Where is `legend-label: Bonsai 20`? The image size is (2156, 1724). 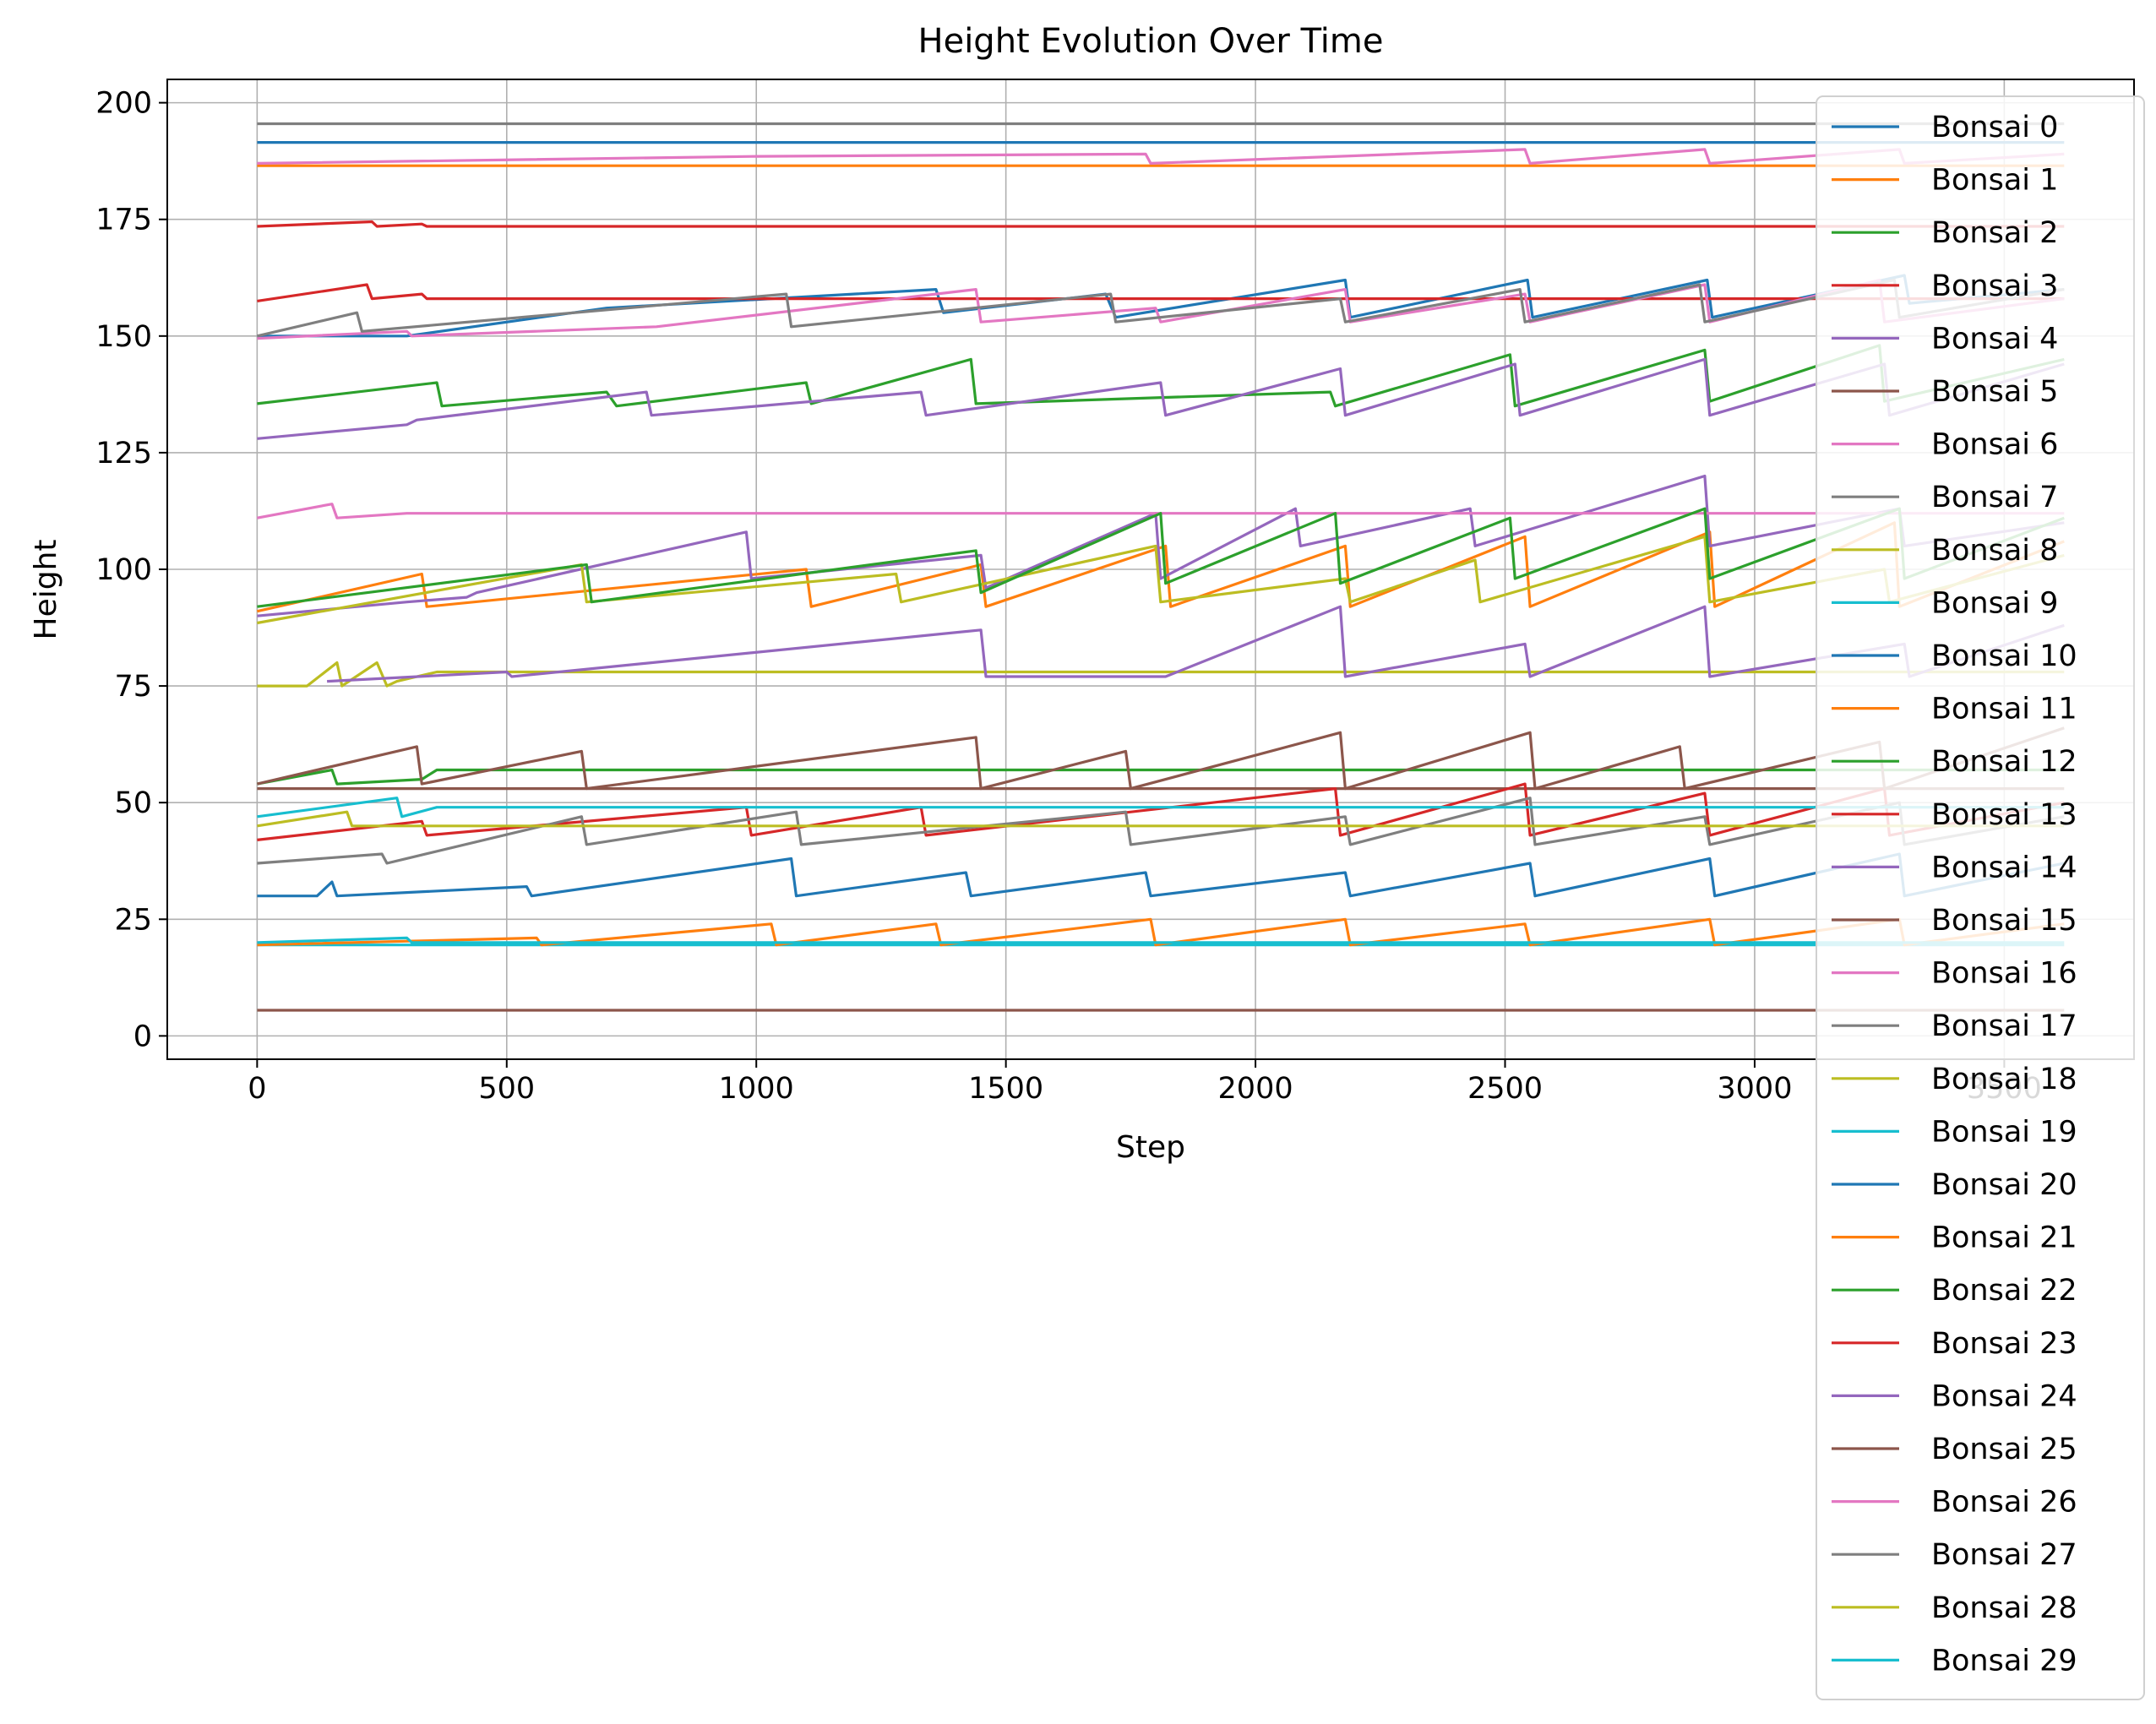
legend-label: Bonsai 20 is located at coordinates (2004, 1185).